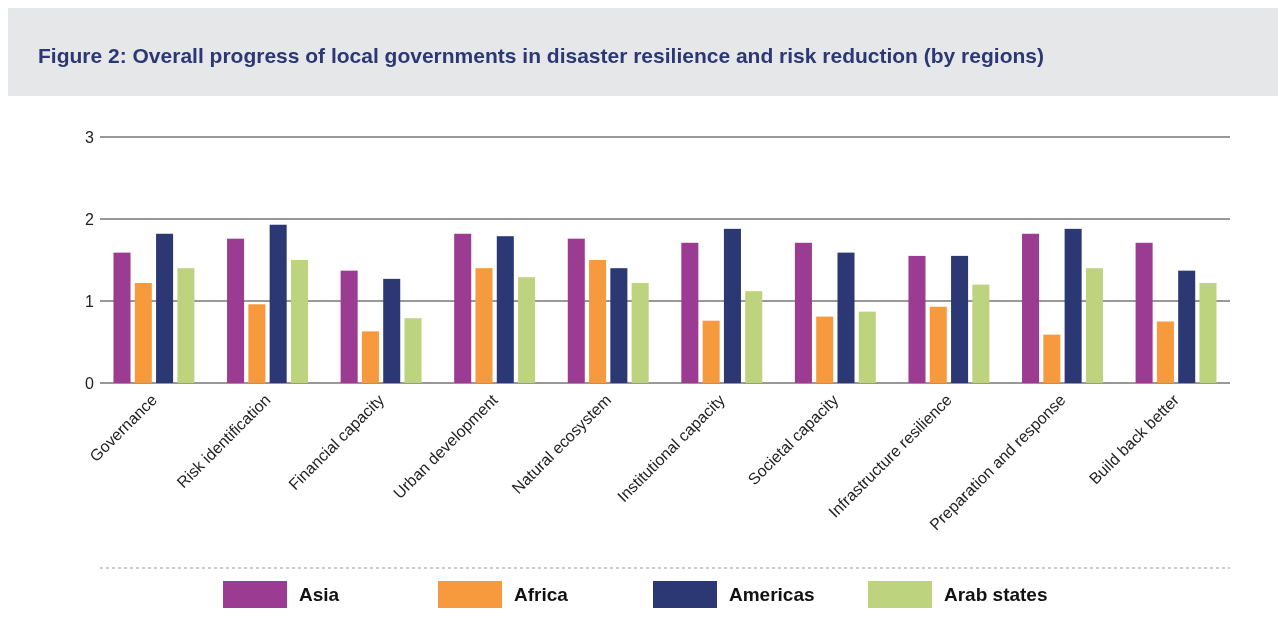  I want to click on y-tick-label: 0, so click(90, 383).